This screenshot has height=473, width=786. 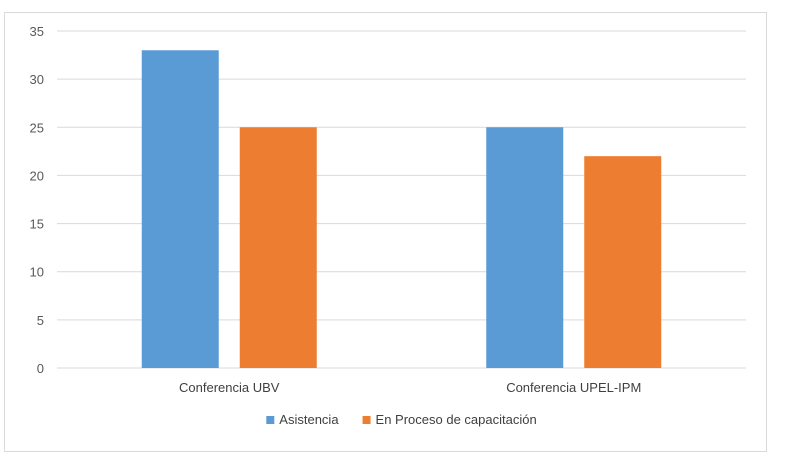 I want to click on y-tick-label: 0, so click(x=40, y=368).